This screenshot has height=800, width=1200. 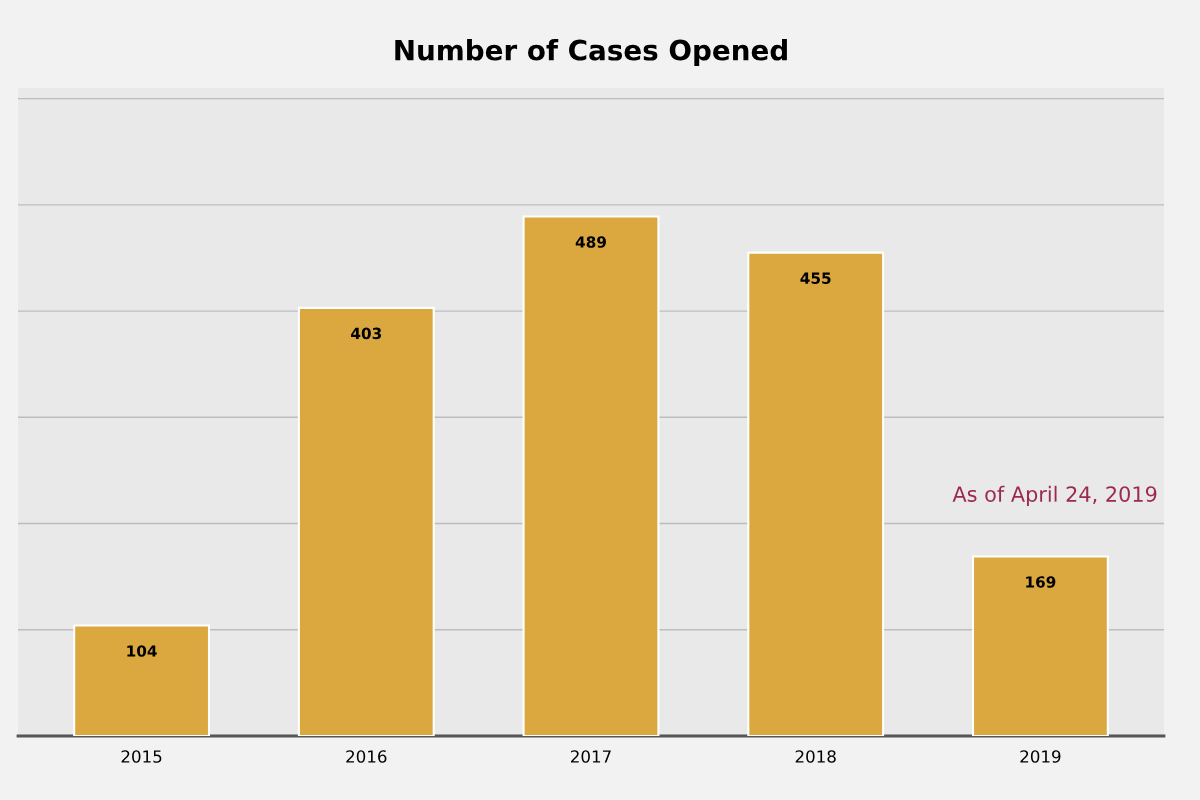 I want to click on data-label: 455, so click(x=815, y=278).